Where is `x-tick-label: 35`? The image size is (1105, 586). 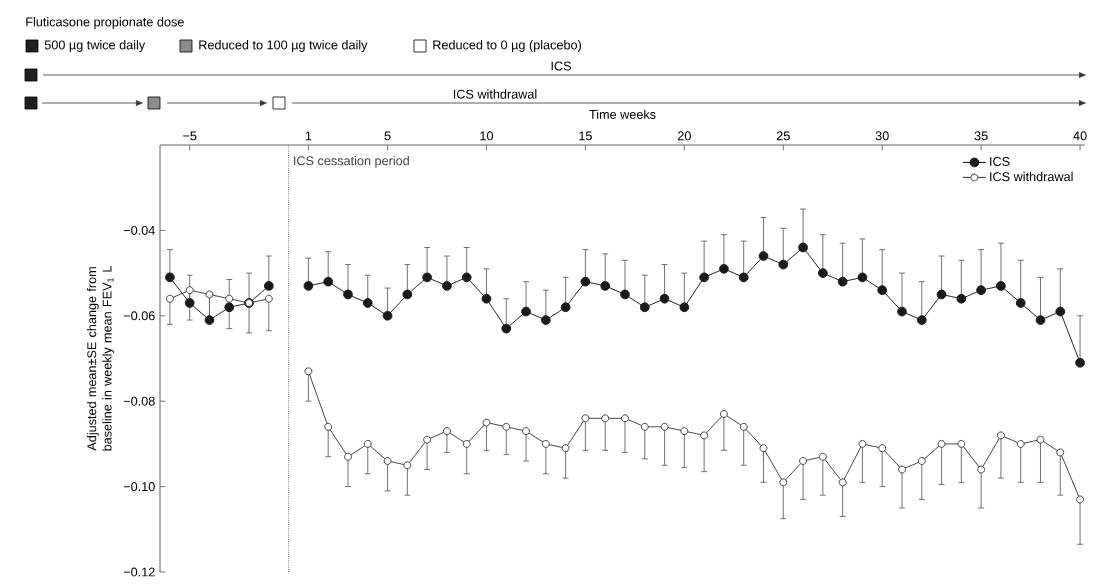 x-tick-label: 35 is located at coordinates (981, 136).